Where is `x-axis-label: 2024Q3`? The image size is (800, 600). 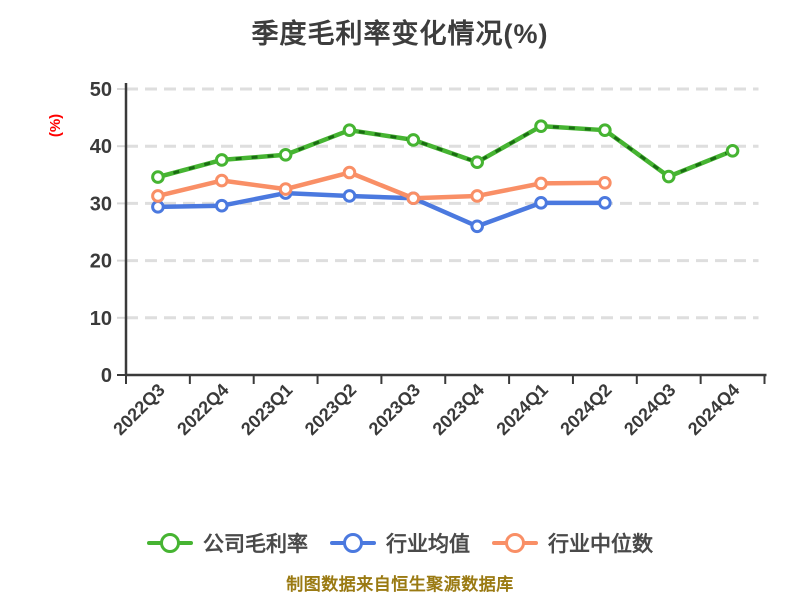 x-axis-label: 2024Q3 is located at coordinates (649, 409).